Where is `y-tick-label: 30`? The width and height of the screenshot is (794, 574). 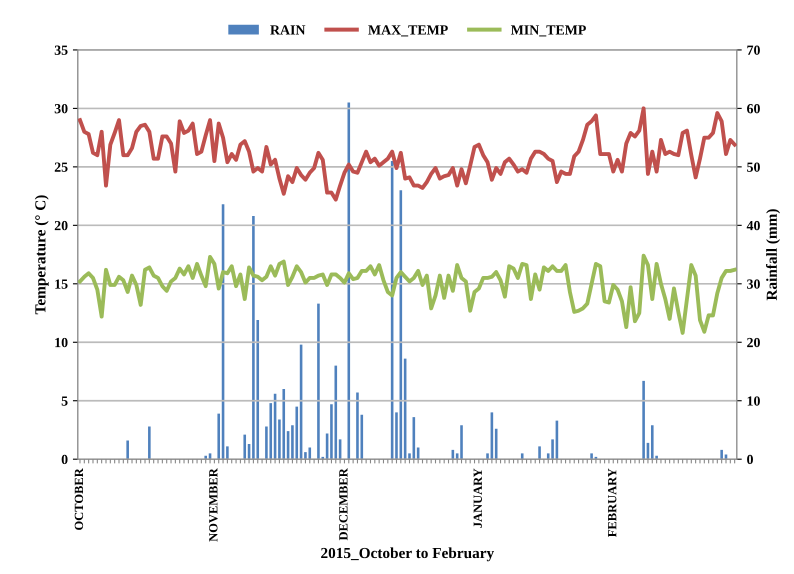 y-tick-label: 30 is located at coordinates (61, 109).